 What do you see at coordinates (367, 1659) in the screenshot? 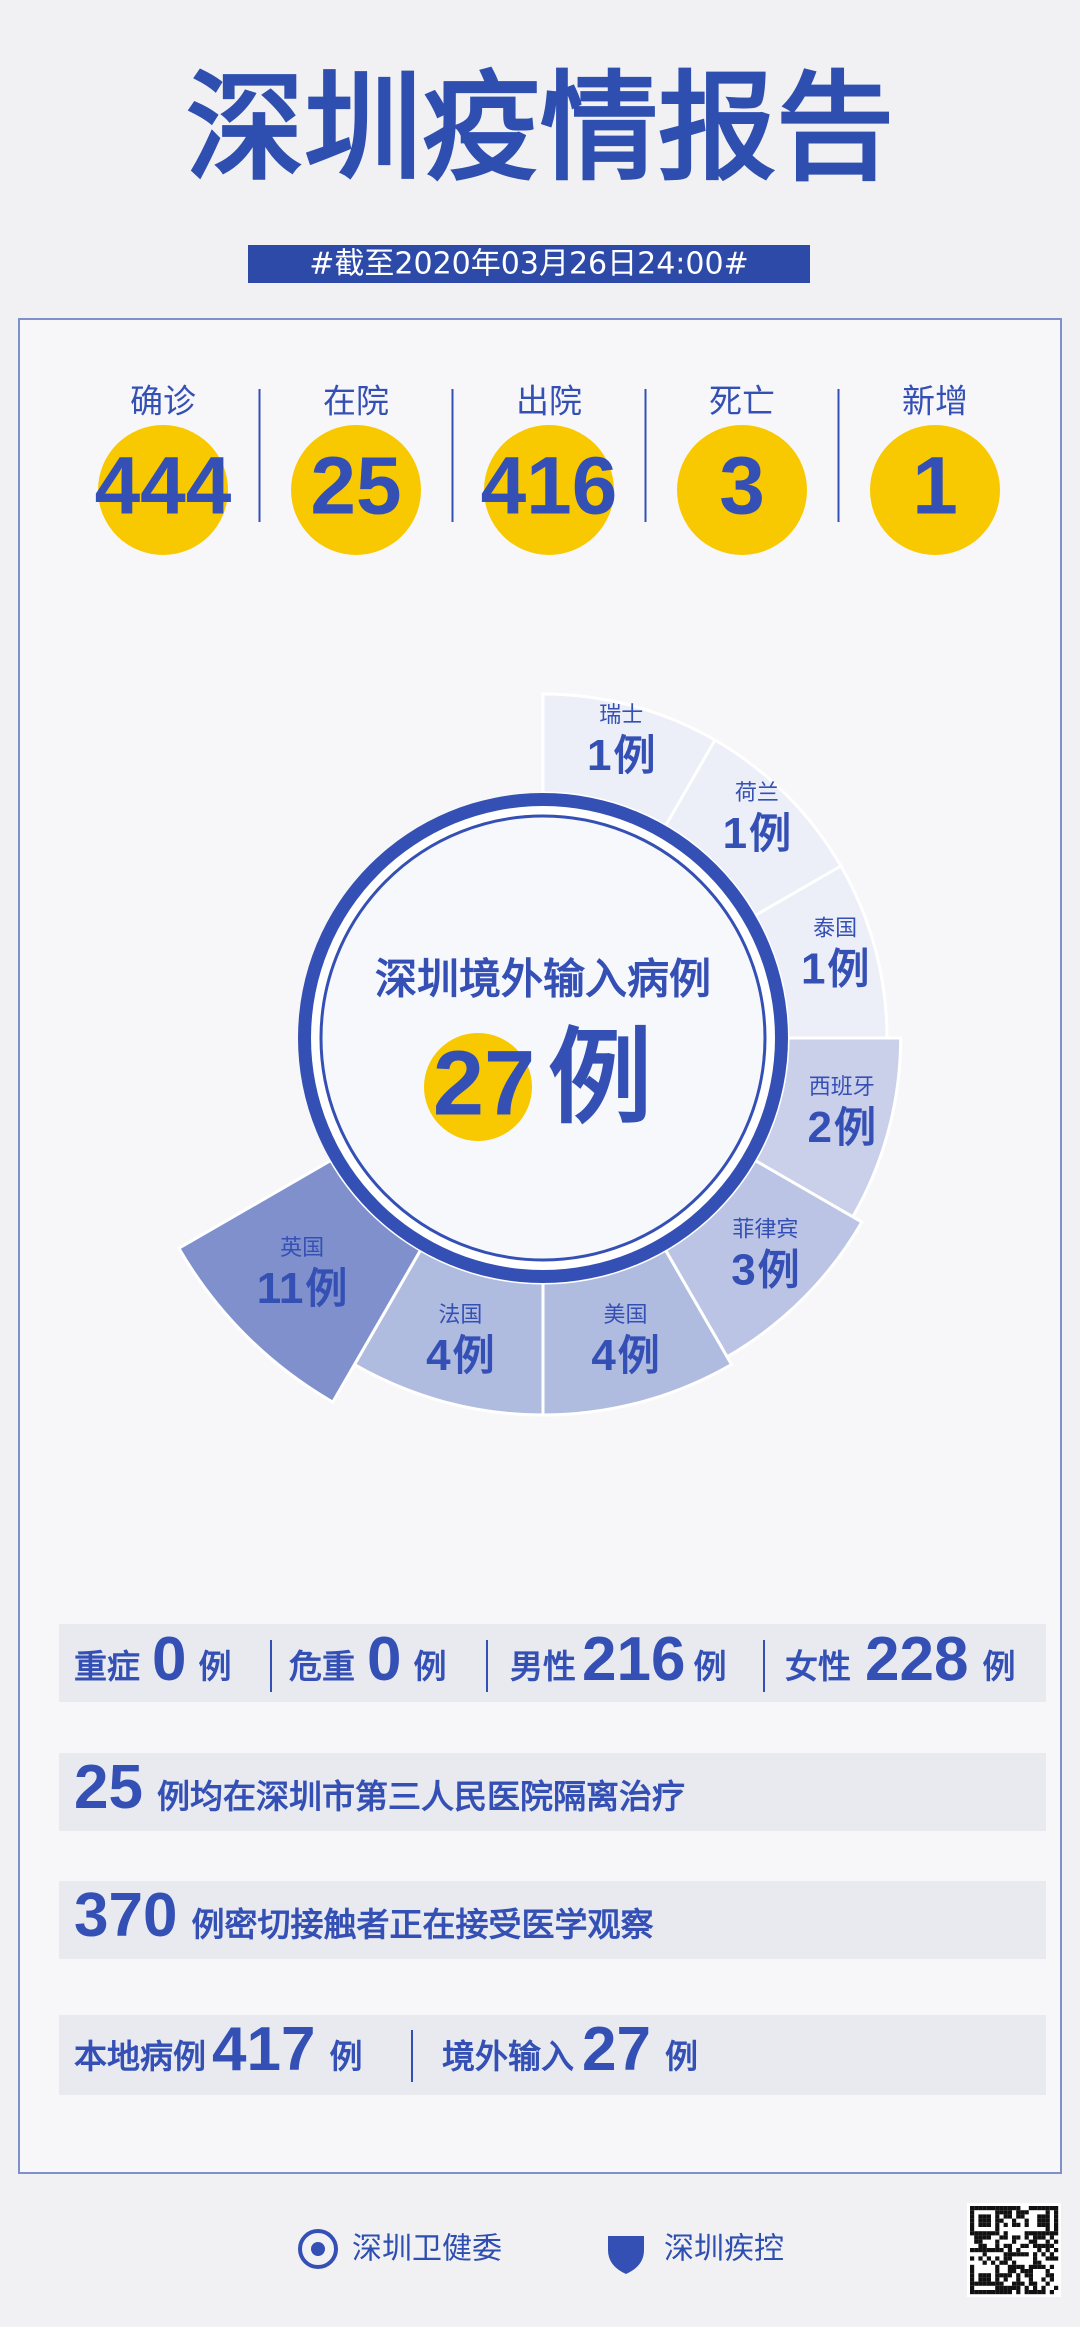
I see `critical: 危重 0 例` at bounding box center [367, 1659].